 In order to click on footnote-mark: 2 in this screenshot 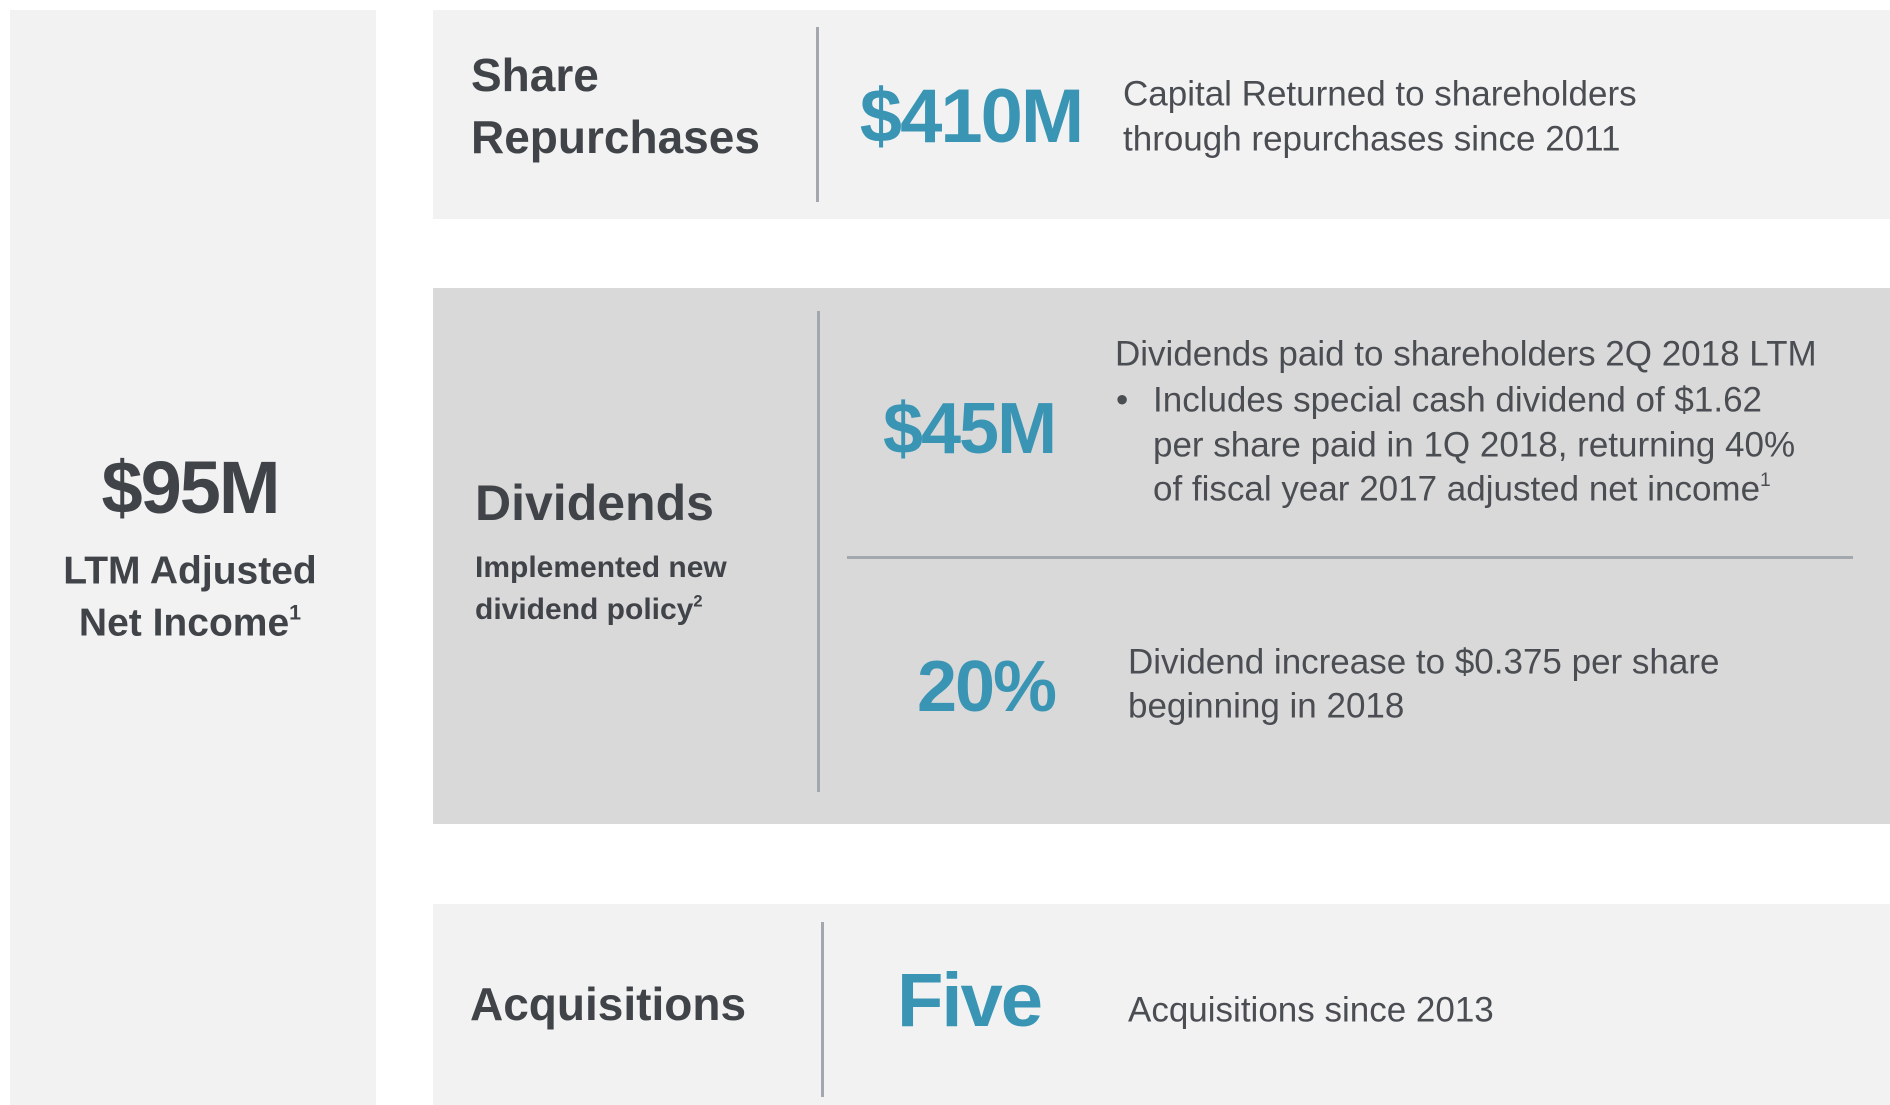, I will do `click(698, 601)`.